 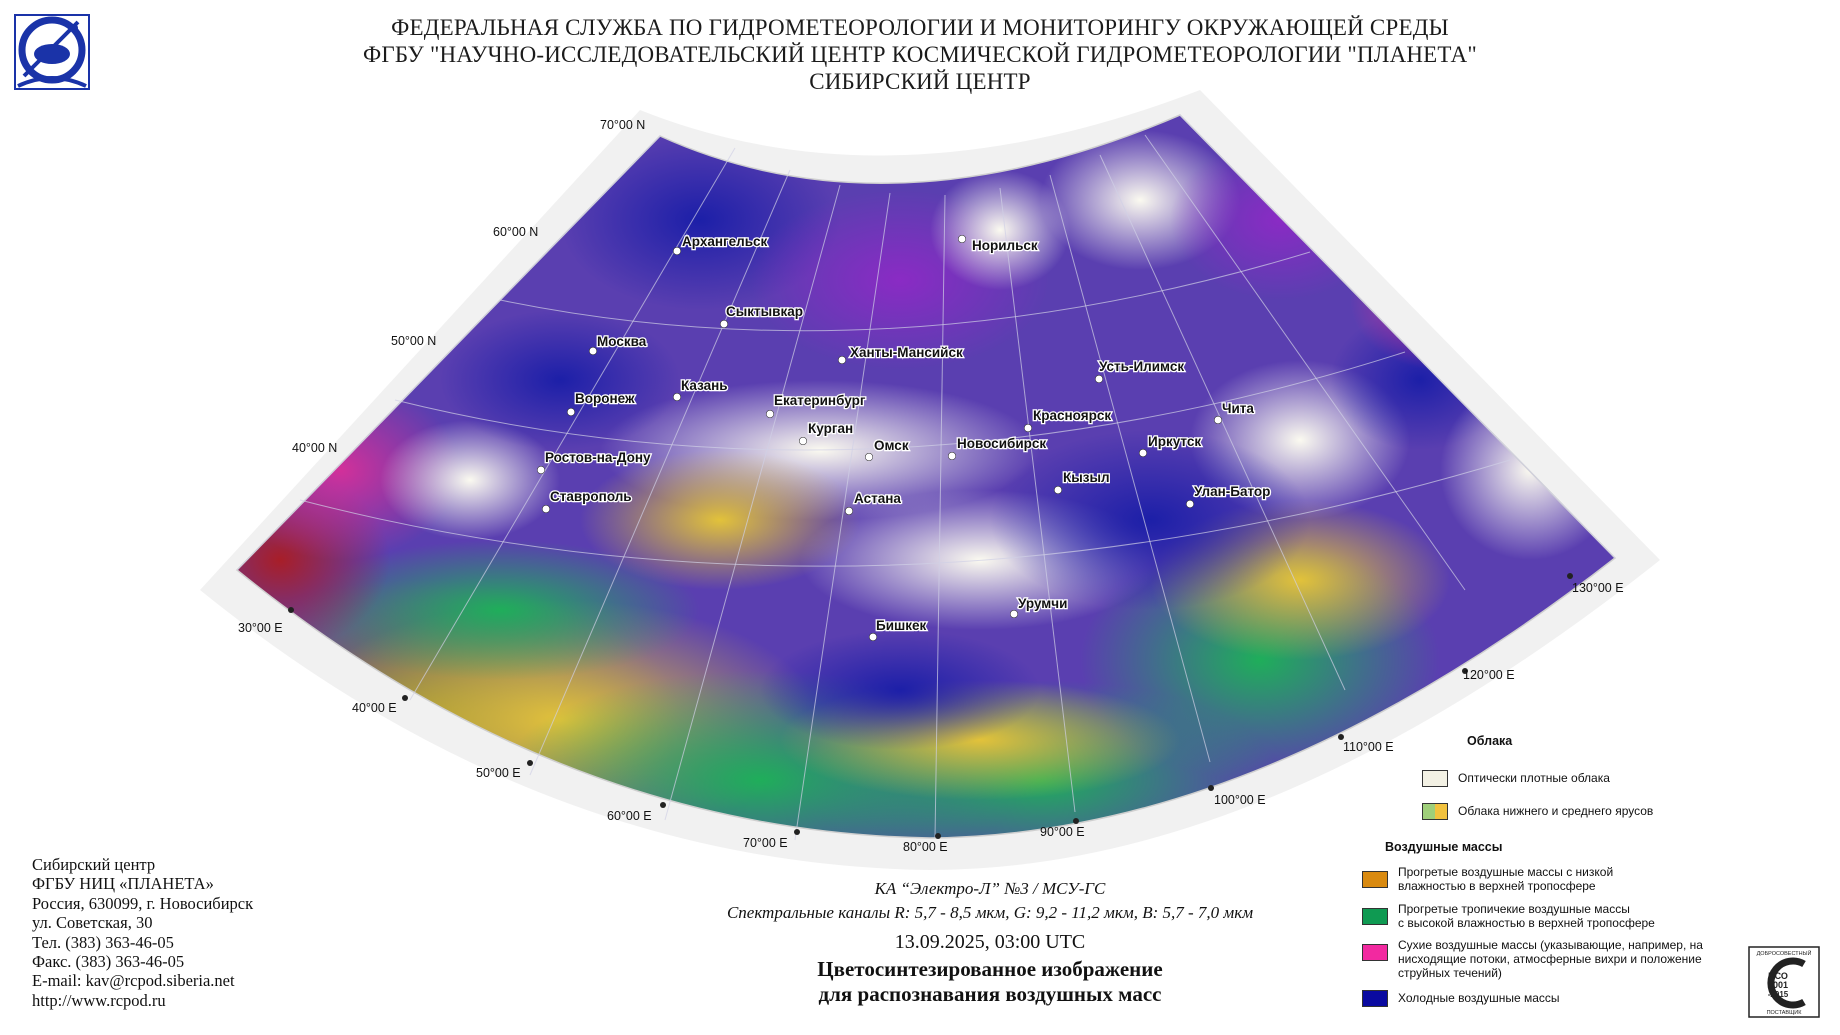 What do you see at coordinates (374, 708) in the screenshot?
I see `lon-label-40: 40°00 E` at bounding box center [374, 708].